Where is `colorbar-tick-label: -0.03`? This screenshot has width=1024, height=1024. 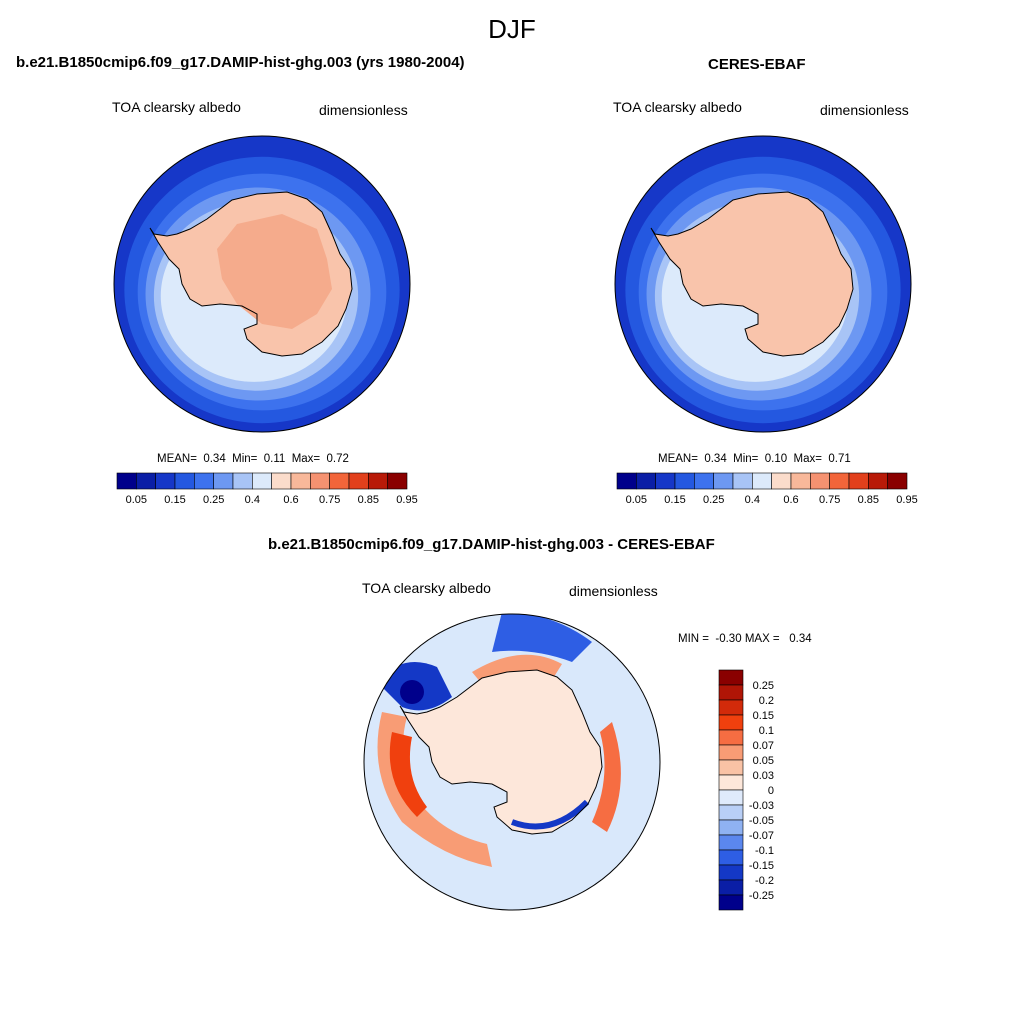
colorbar-tick-label: -0.03 is located at coordinates (761, 806).